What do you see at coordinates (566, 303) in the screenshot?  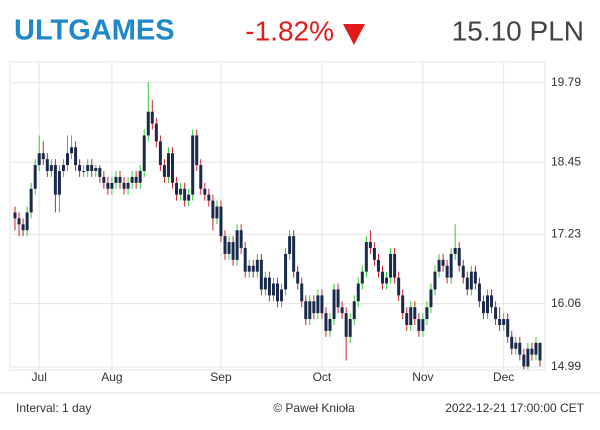 I see `y-tick-label: 16.06` at bounding box center [566, 303].